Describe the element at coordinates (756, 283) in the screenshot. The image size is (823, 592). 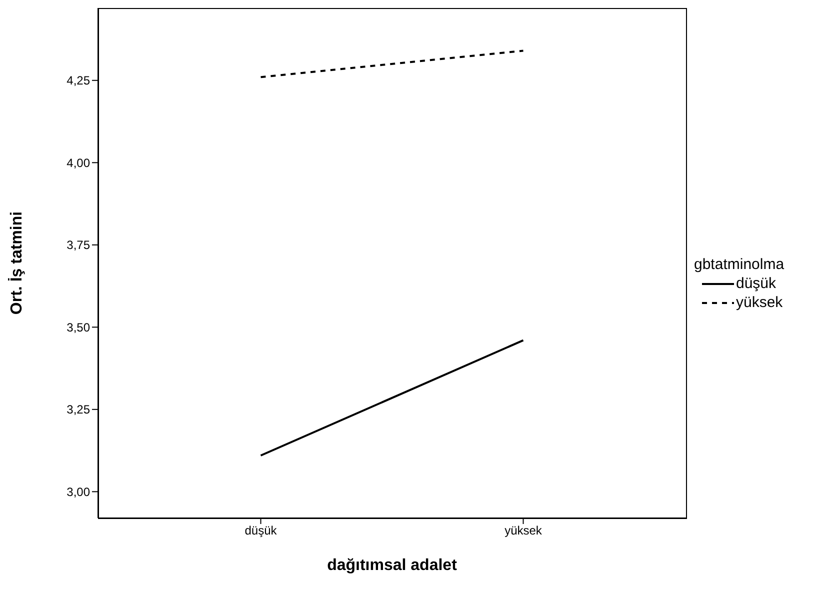
I see `legend-label: düşük` at that location.